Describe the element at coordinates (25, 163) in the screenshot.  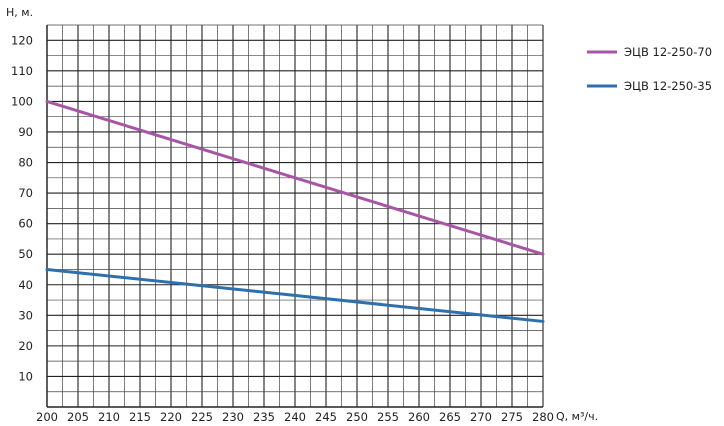
I see `y-tick-label: 80` at that location.